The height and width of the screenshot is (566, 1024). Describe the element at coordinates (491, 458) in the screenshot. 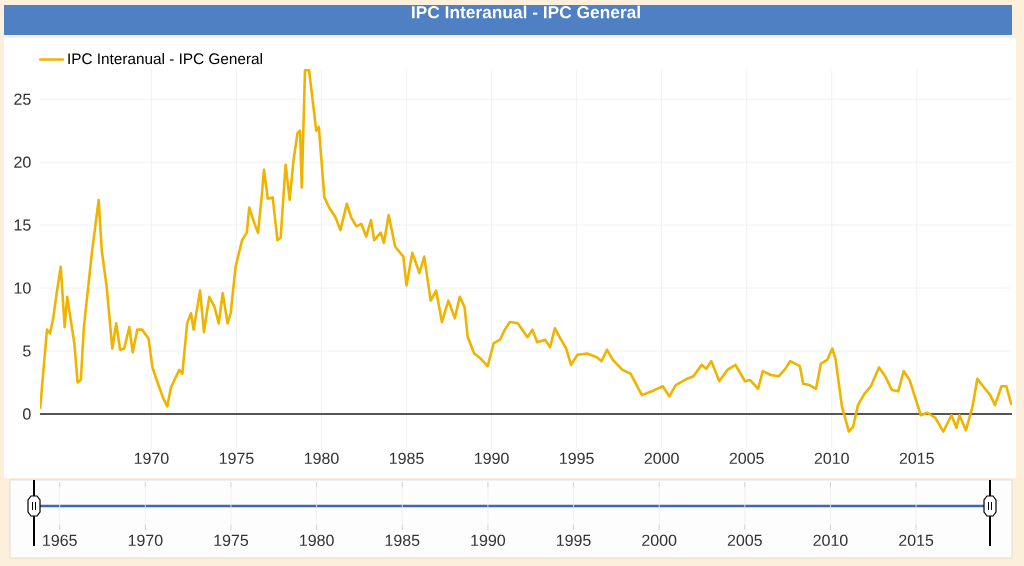

I see `x-tick-label: 1990` at that location.